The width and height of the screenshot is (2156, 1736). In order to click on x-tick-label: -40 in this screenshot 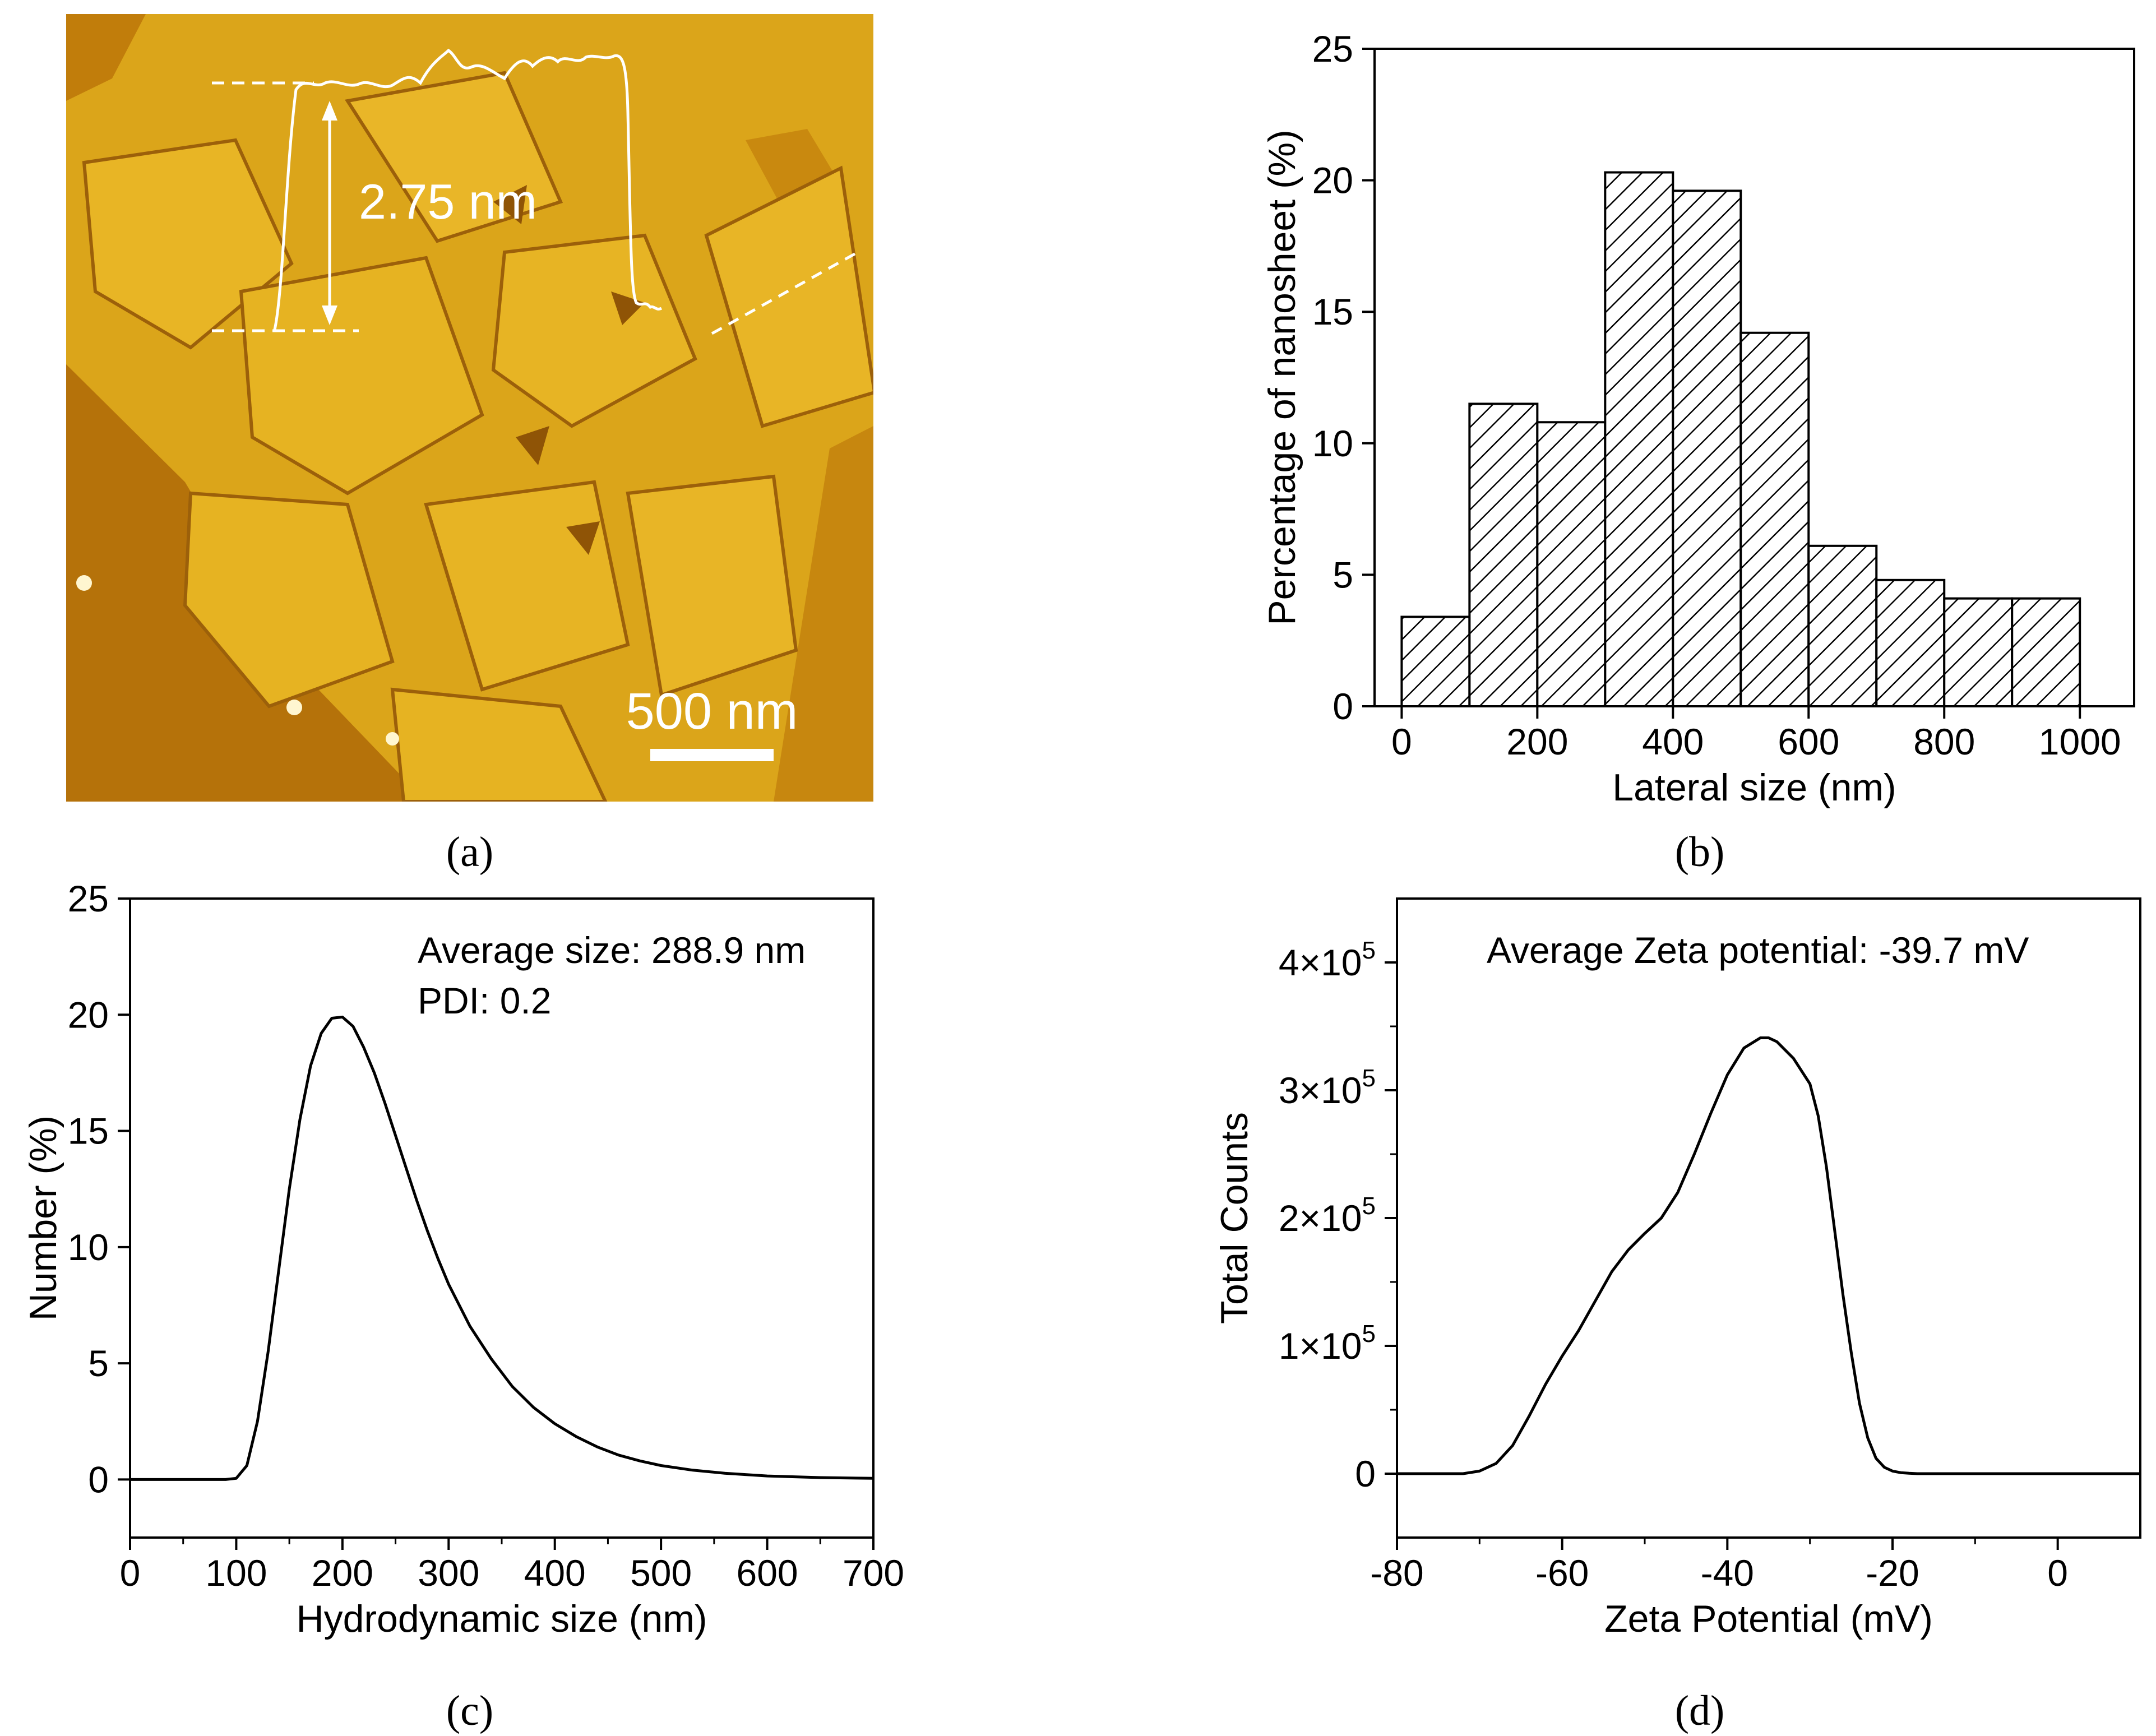, I will do `click(1727, 1573)`.